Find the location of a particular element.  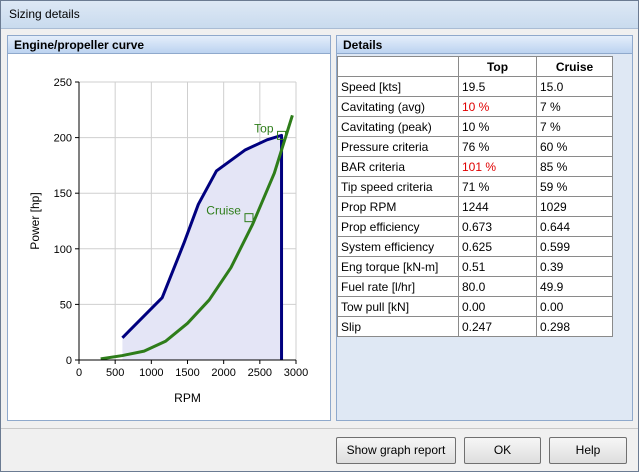

row-label: Slip is located at coordinates (398, 326).